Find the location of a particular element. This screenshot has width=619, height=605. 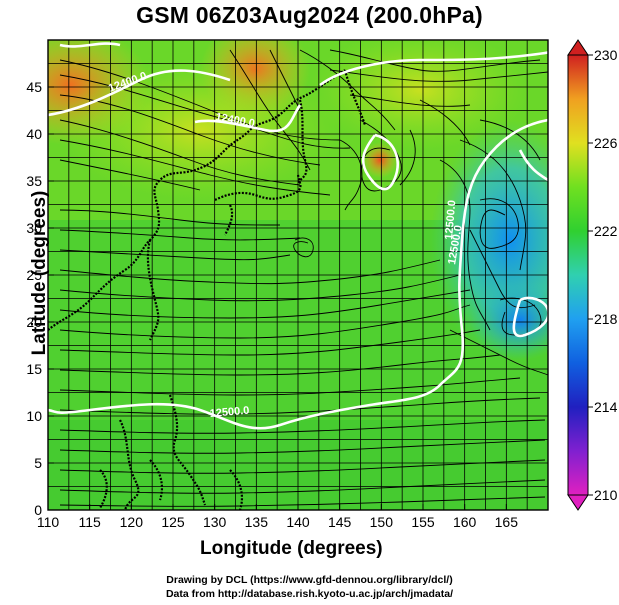

y-axis-label: Latitude (degrees) is located at coordinates (39, 273).